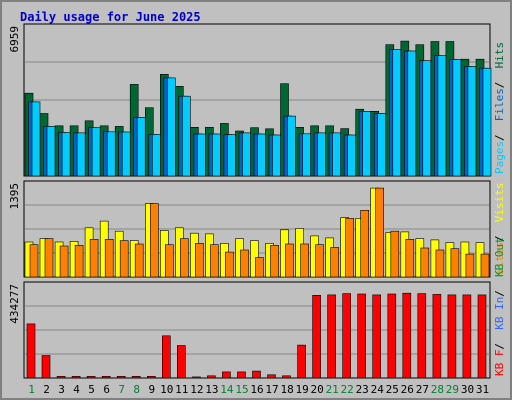 This screenshot has height=400, width=512. I want to click on day-label-4: 4, so click(76, 389).